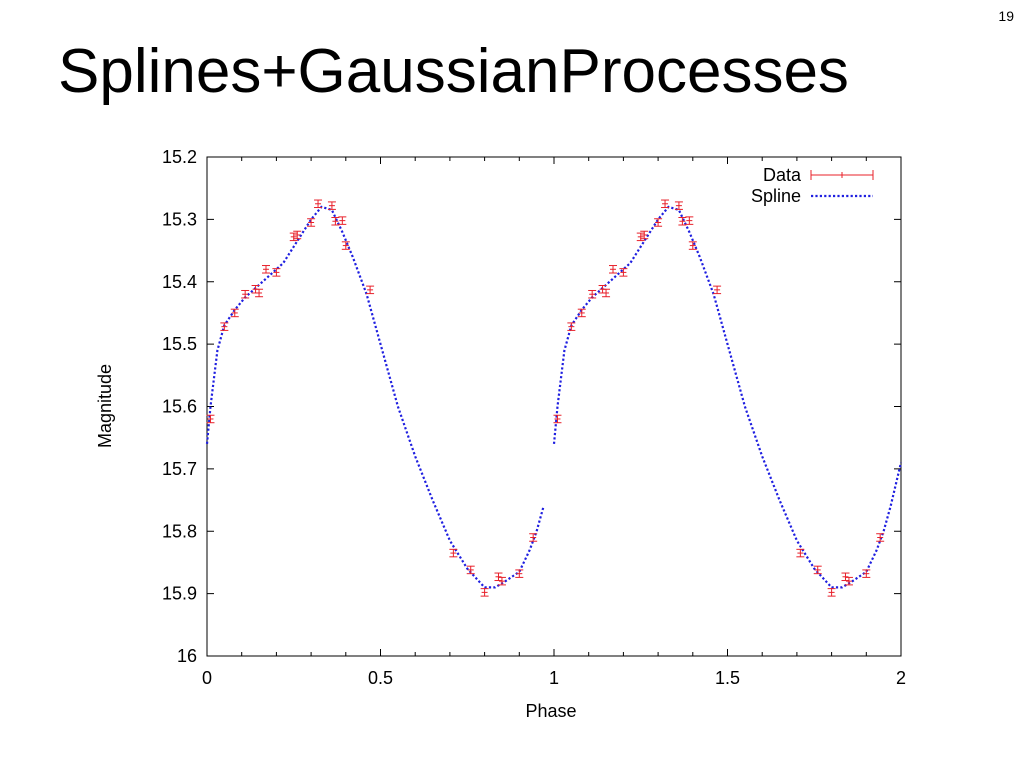 This screenshot has height=773, width=1024. What do you see at coordinates (842, 175) in the screenshot?
I see `legend-sample-data` at bounding box center [842, 175].